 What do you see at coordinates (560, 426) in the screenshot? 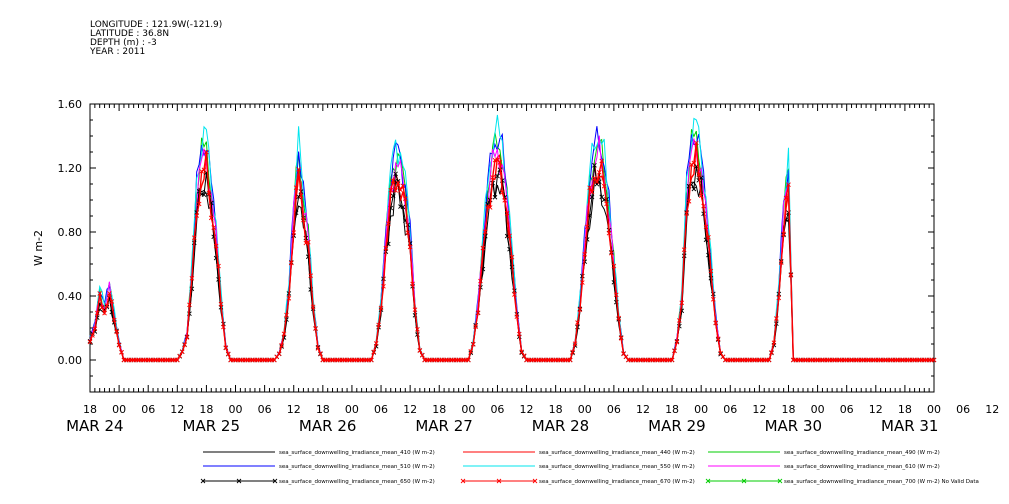
I see `x-date-label: MAR 28` at bounding box center [560, 426].